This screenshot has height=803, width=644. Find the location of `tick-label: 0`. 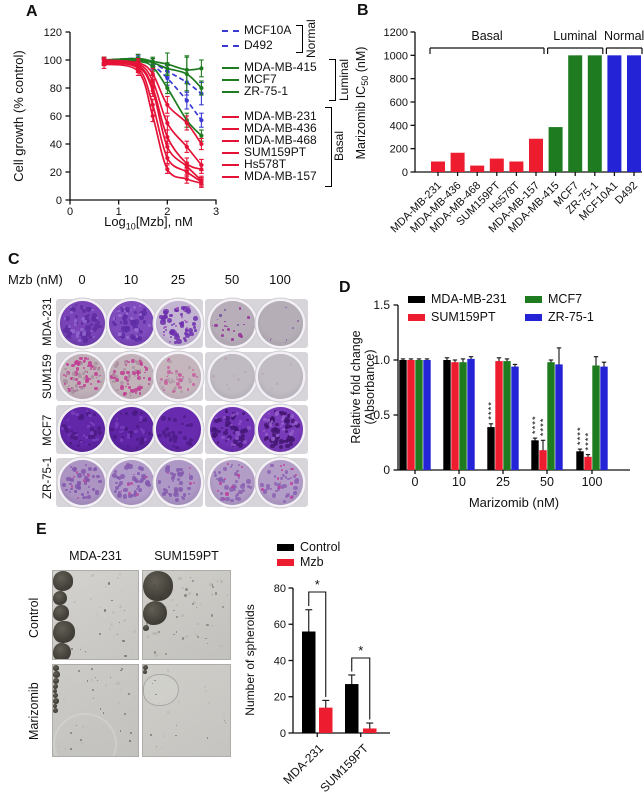

tick-label: 0 is located at coordinates (283, 734).